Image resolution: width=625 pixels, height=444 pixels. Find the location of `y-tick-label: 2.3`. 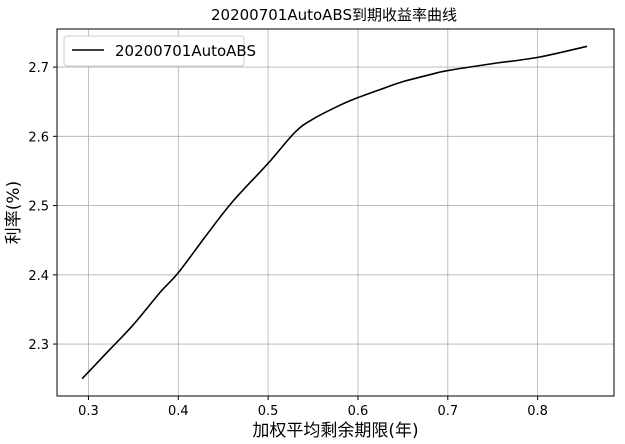

y-tick-label: 2.3 is located at coordinates (38, 345).